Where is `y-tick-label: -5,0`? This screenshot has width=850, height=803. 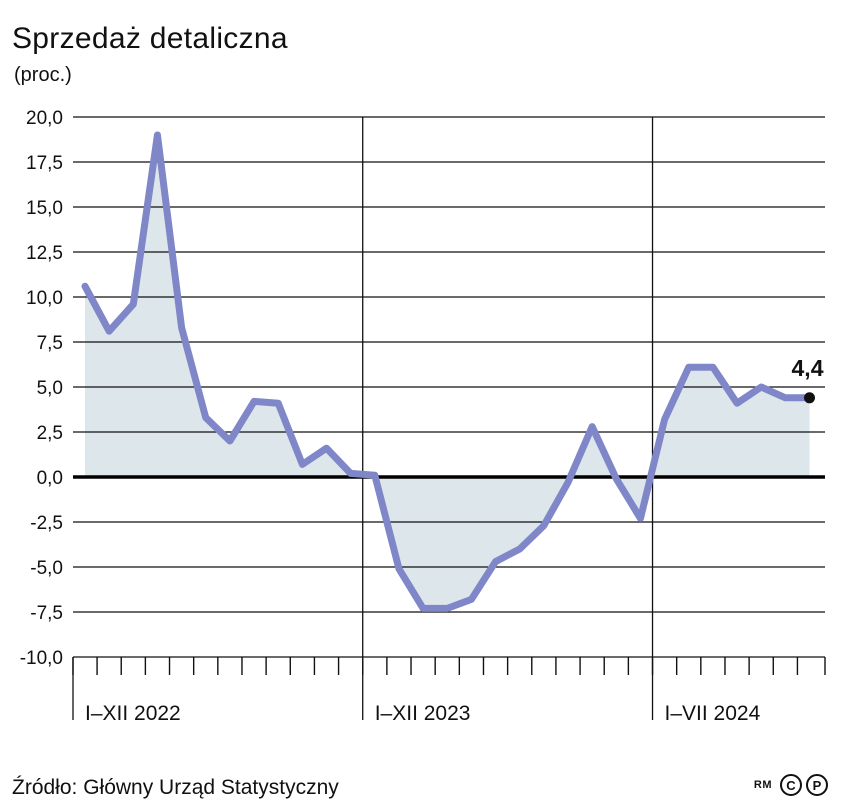 y-tick-label: -5,0 is located at coordinates (46, 568).